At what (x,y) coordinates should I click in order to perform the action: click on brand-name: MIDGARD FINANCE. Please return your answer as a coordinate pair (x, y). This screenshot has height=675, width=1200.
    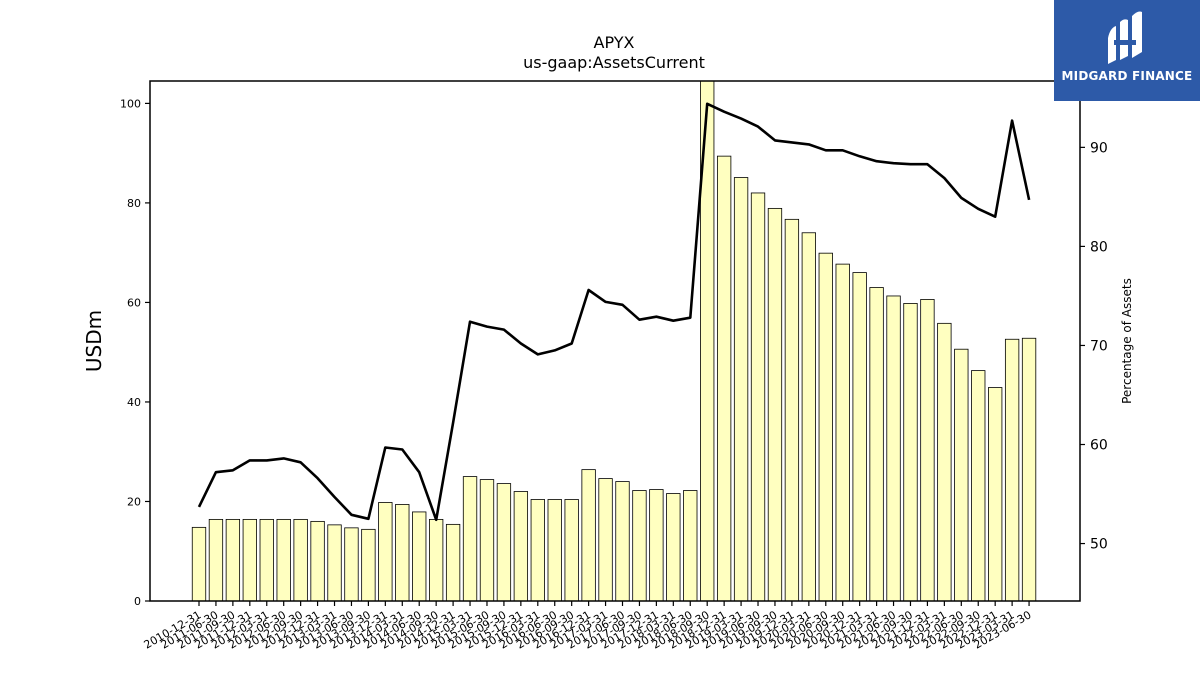
    Looking at the image, I should click on (1127, 76).